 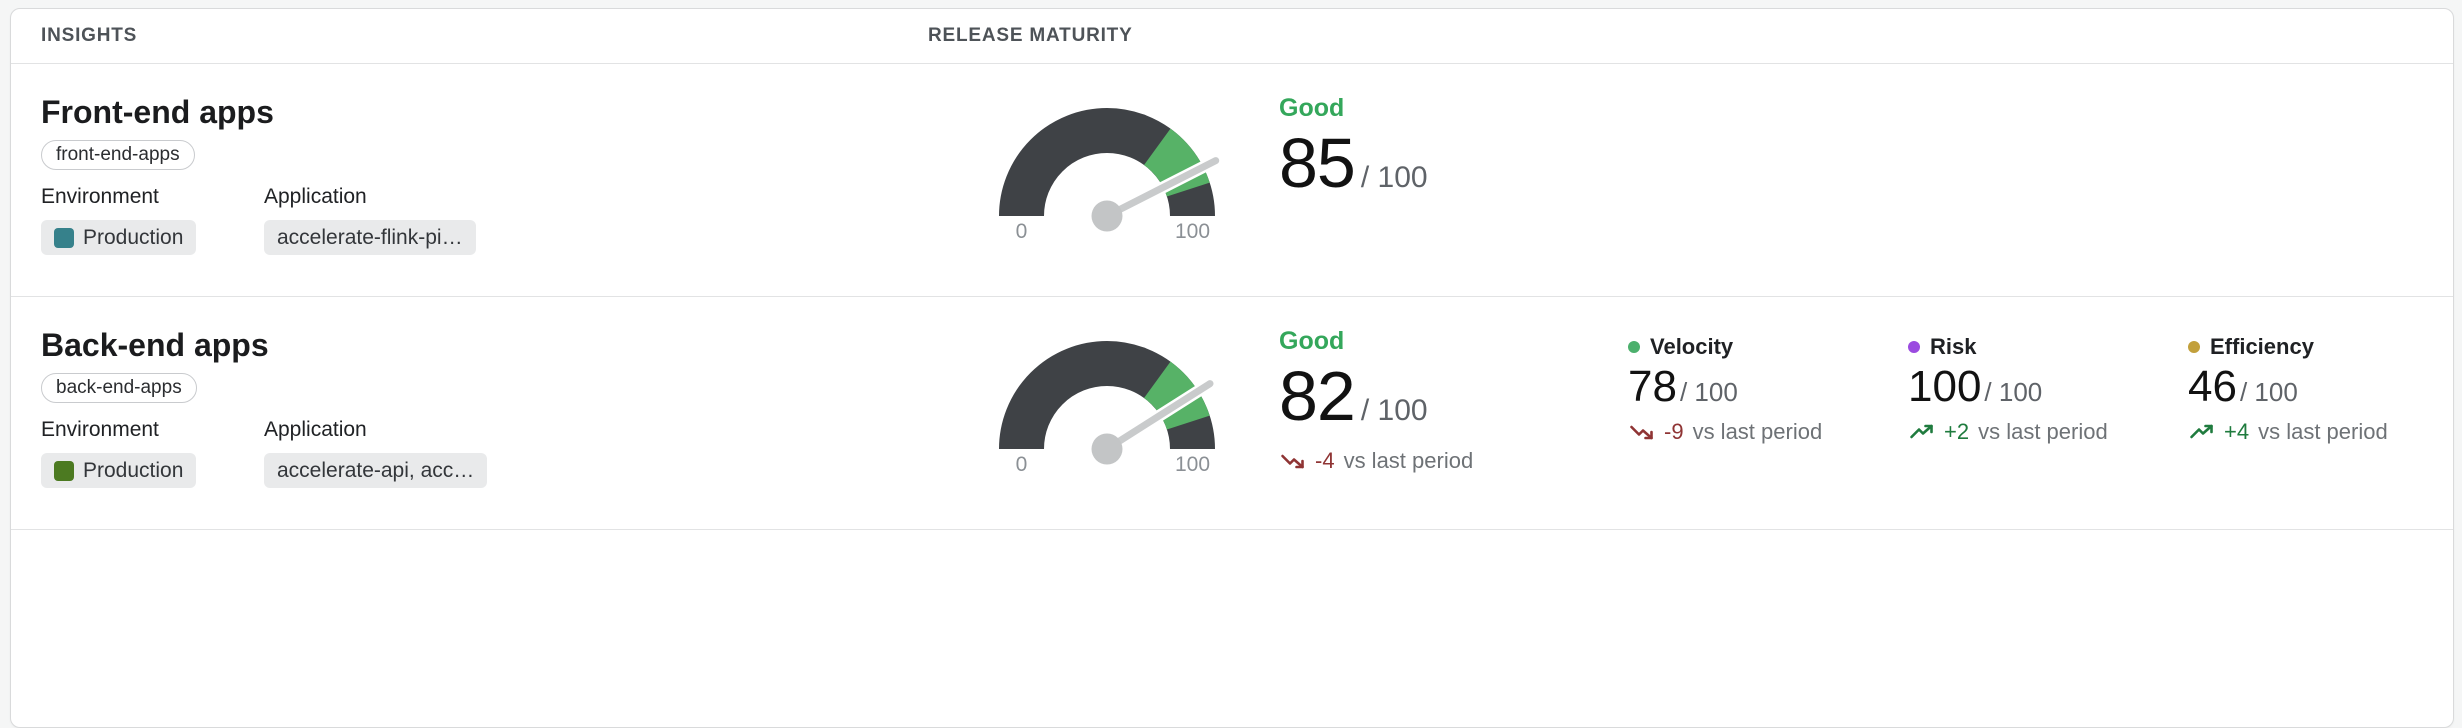 What do you see at coordinates (155, 345) in the screenshot?
I see `insight-title: Back-end apps` at bounding box center [155, 345].